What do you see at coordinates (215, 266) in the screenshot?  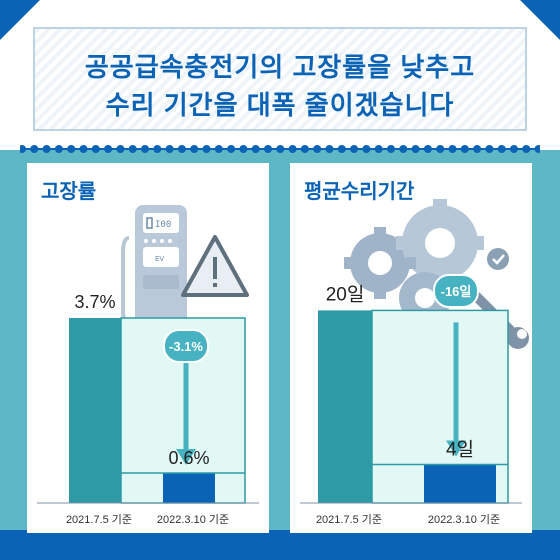 I see `warning-icon` at bounding box center [215, 266].